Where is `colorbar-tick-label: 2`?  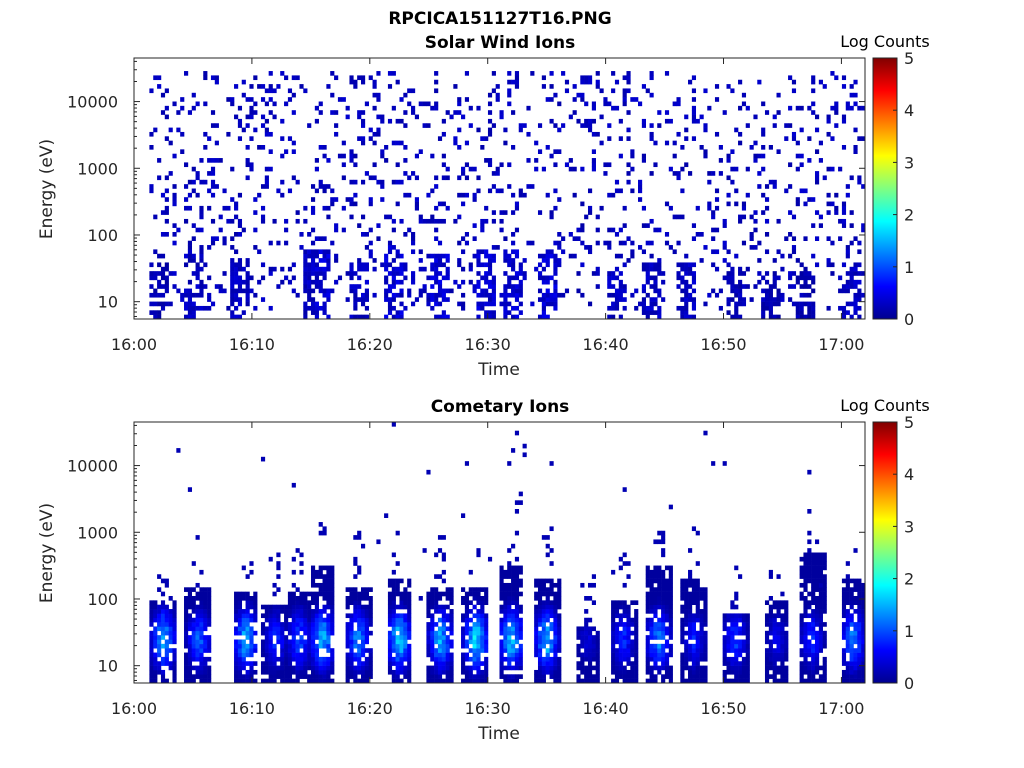
colorbar-tick-label: 2 is located at coordinates (909, 579).